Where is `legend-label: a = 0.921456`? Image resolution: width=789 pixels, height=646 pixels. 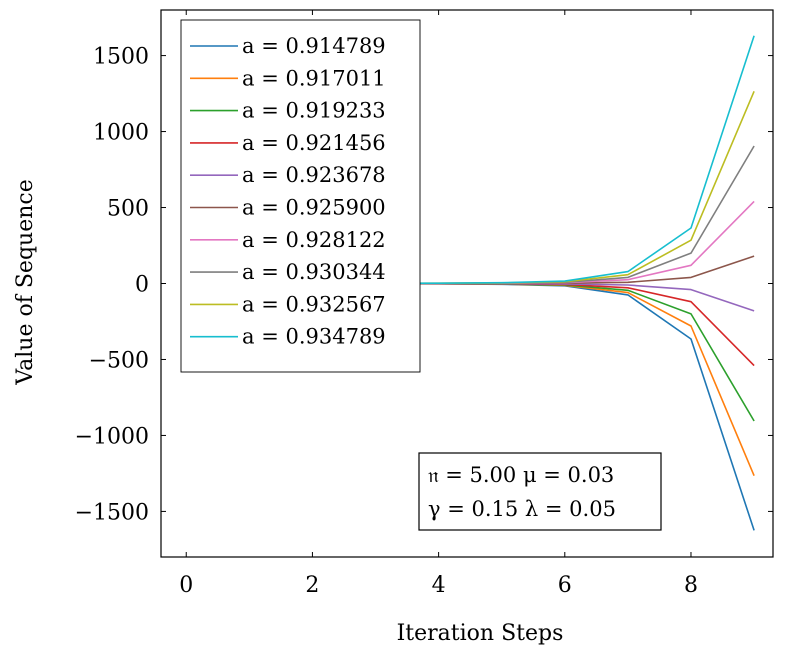 legend-label: a = 0.921456 is located at coordinates (314, 143).